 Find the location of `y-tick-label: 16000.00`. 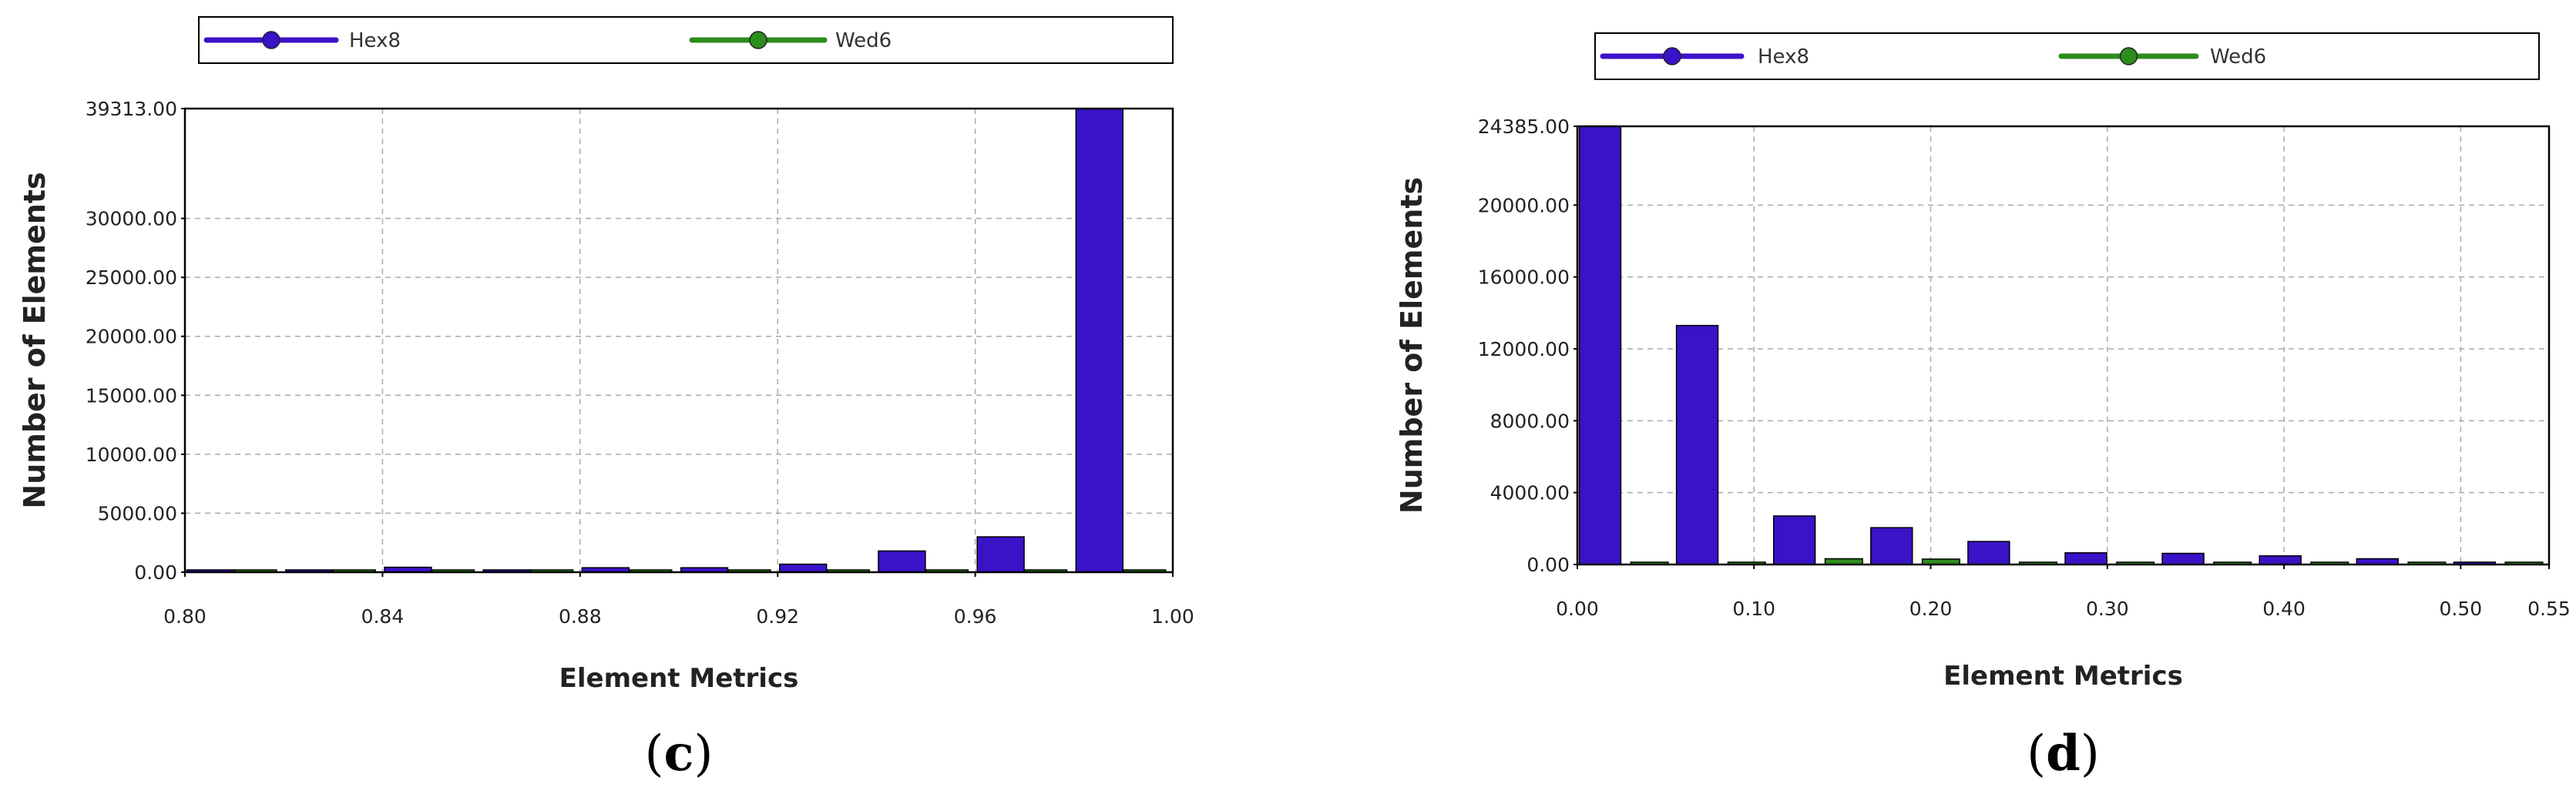

y-tick-label: 16000.00 is located at coordinates (1524, 277).